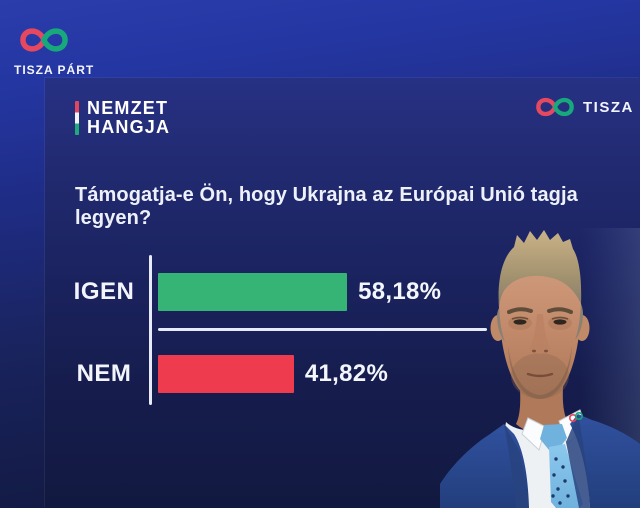  Describe the element at coordinates (322, 329) in the screenshot. I see `row-separator-line` at that location.